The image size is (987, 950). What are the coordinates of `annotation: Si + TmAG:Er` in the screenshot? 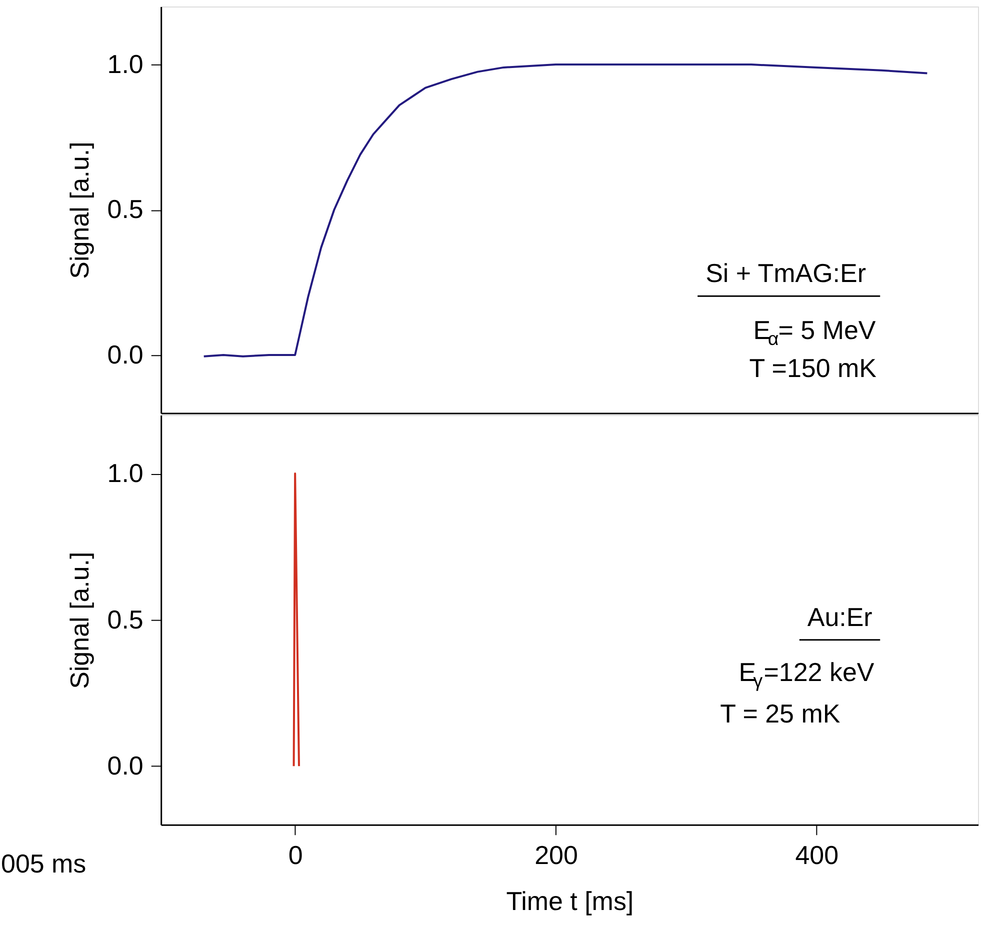 It's located at (786, 273).